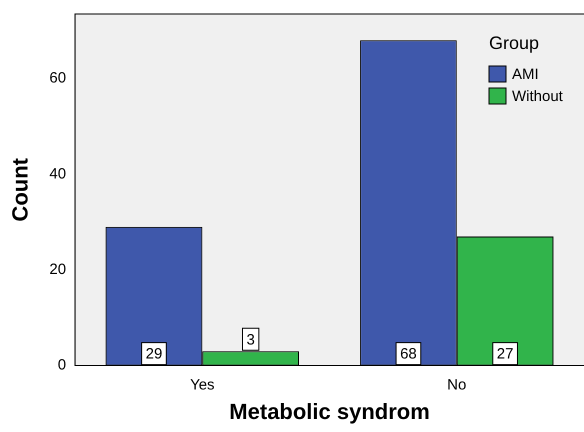 The image size is (584, 432). What do you see at coordinates (456, 385) in the screenshot?
I see `x-tick-label: No` at bounding box center [456, 385].